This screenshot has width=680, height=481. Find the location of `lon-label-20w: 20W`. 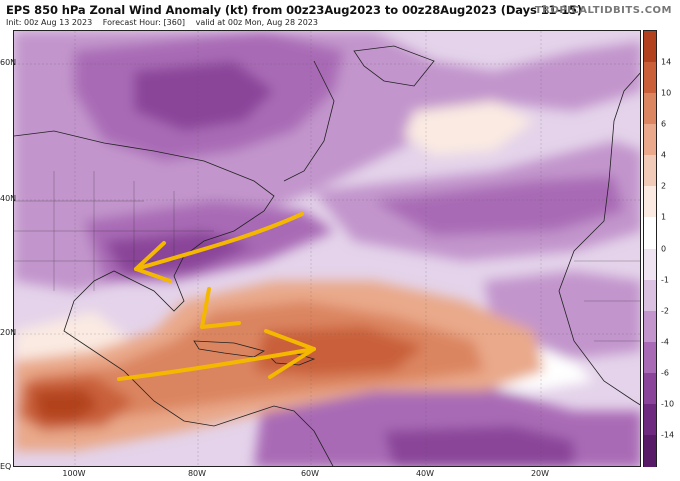

lon-label-20w: 20W is located at coordinates (540, 473).